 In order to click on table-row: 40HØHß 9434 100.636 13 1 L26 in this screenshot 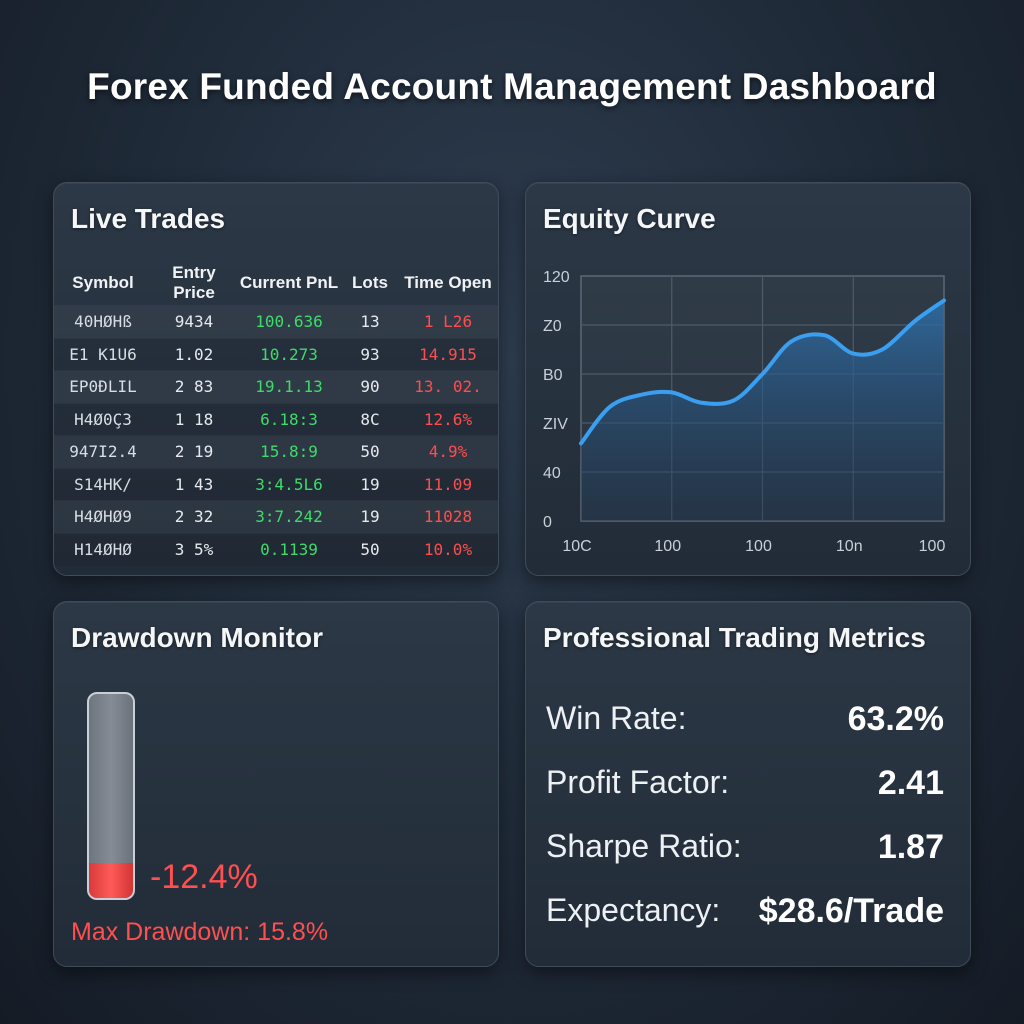, I will do `click(276, 321)`.